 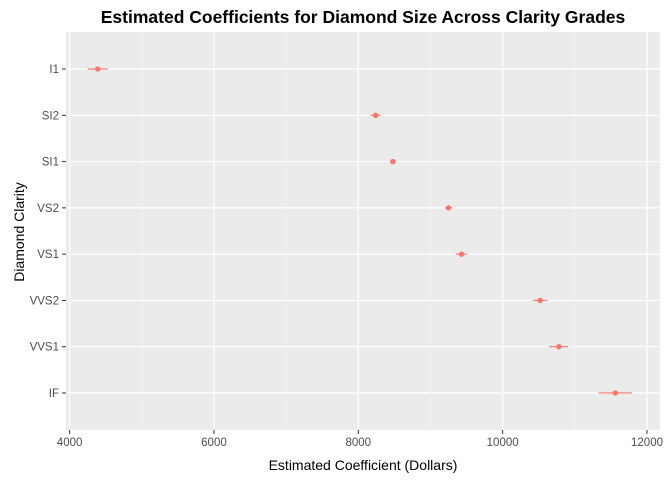 I want to click on y-tick-label: VVS1, so click(x=44, y=348).